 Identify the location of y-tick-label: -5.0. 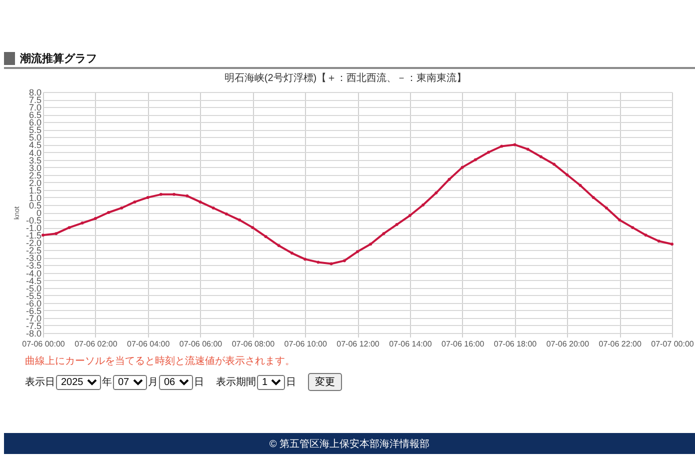
(34, 288).